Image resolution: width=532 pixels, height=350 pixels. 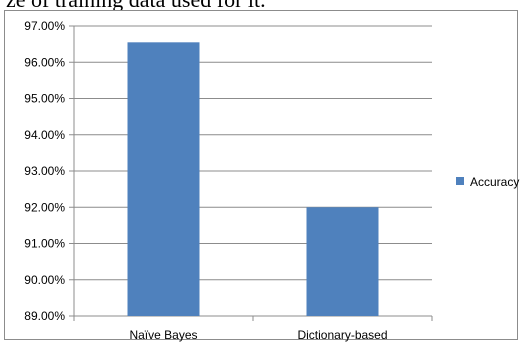 What do you see at coordinates (44, 316) in the screenshot?
I see `y-tick-label: 89.00%` at bounding box center [44, 316].